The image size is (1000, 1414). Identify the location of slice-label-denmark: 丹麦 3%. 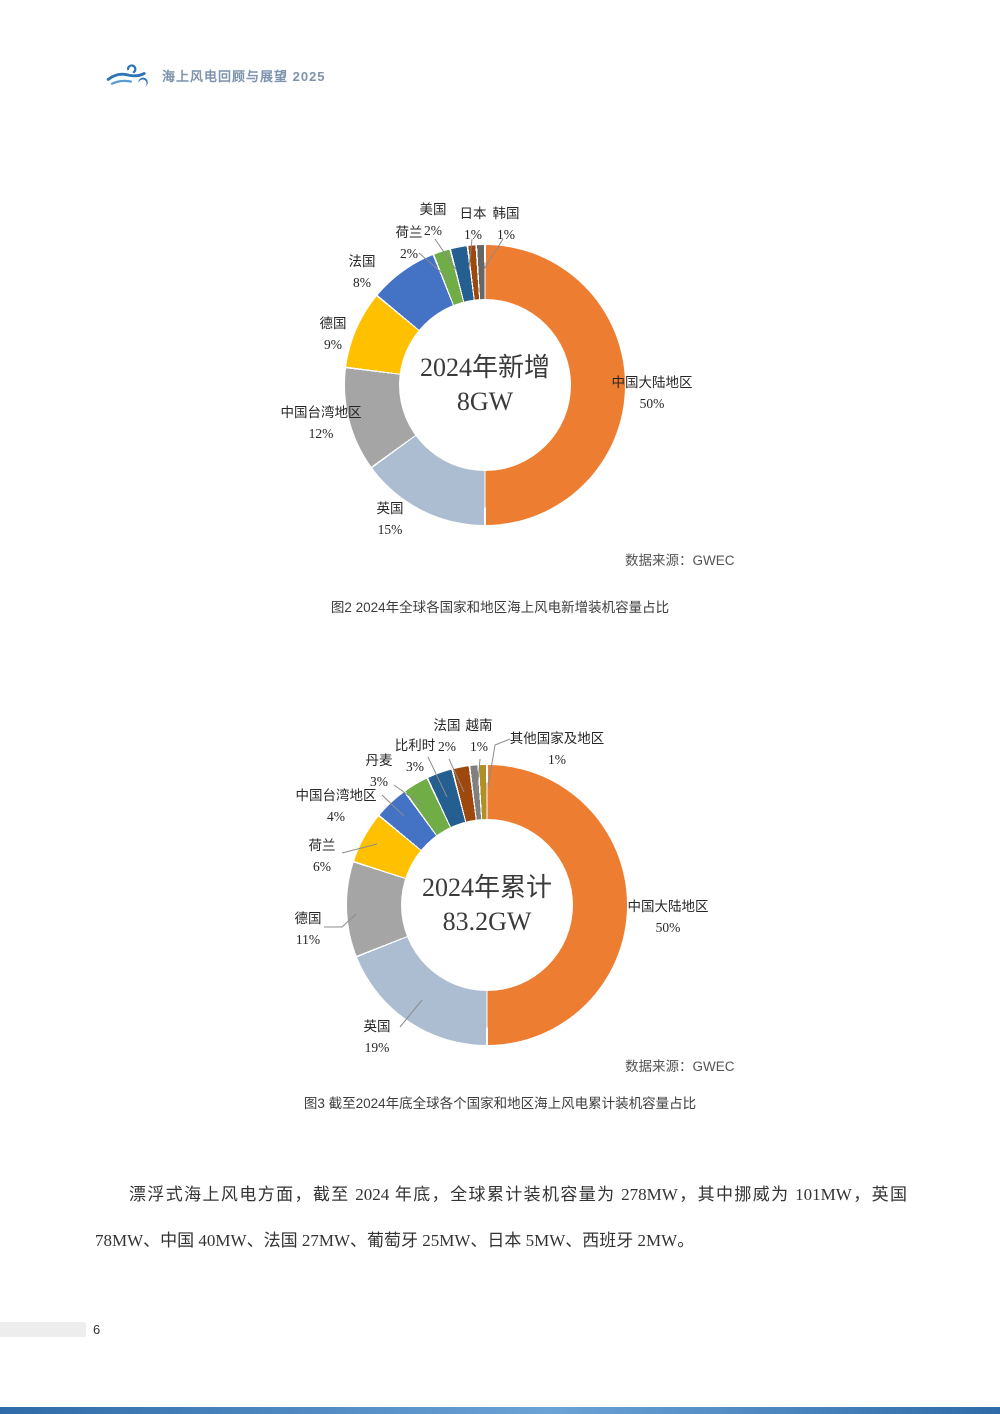
(379, 771).